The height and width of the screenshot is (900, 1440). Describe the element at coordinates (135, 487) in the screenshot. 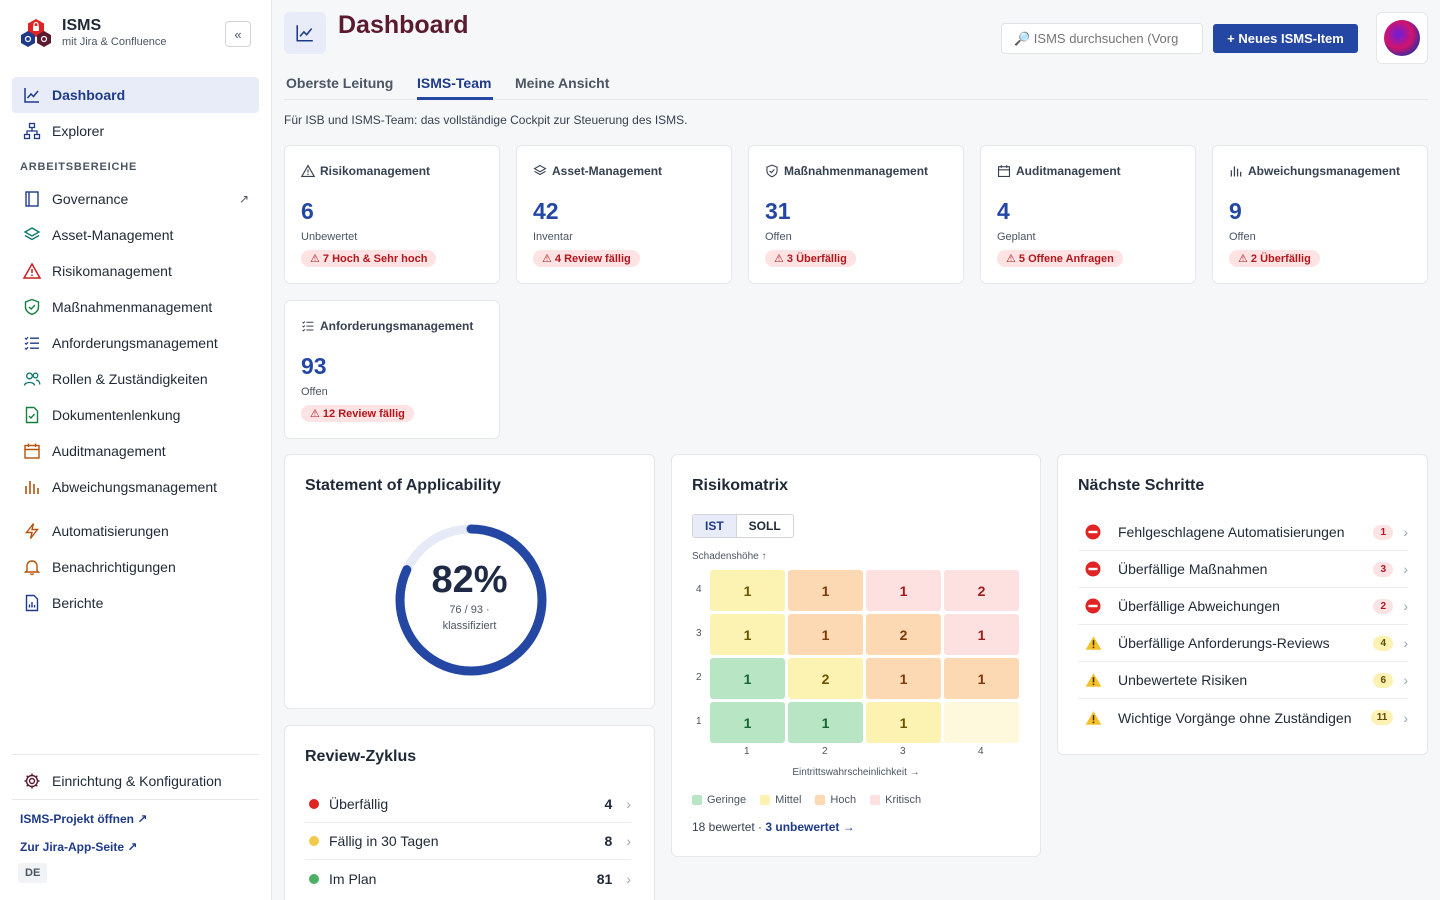

I see `sidebar-item-abweichungsmanagement: Abweichungsmanagement` at that location.